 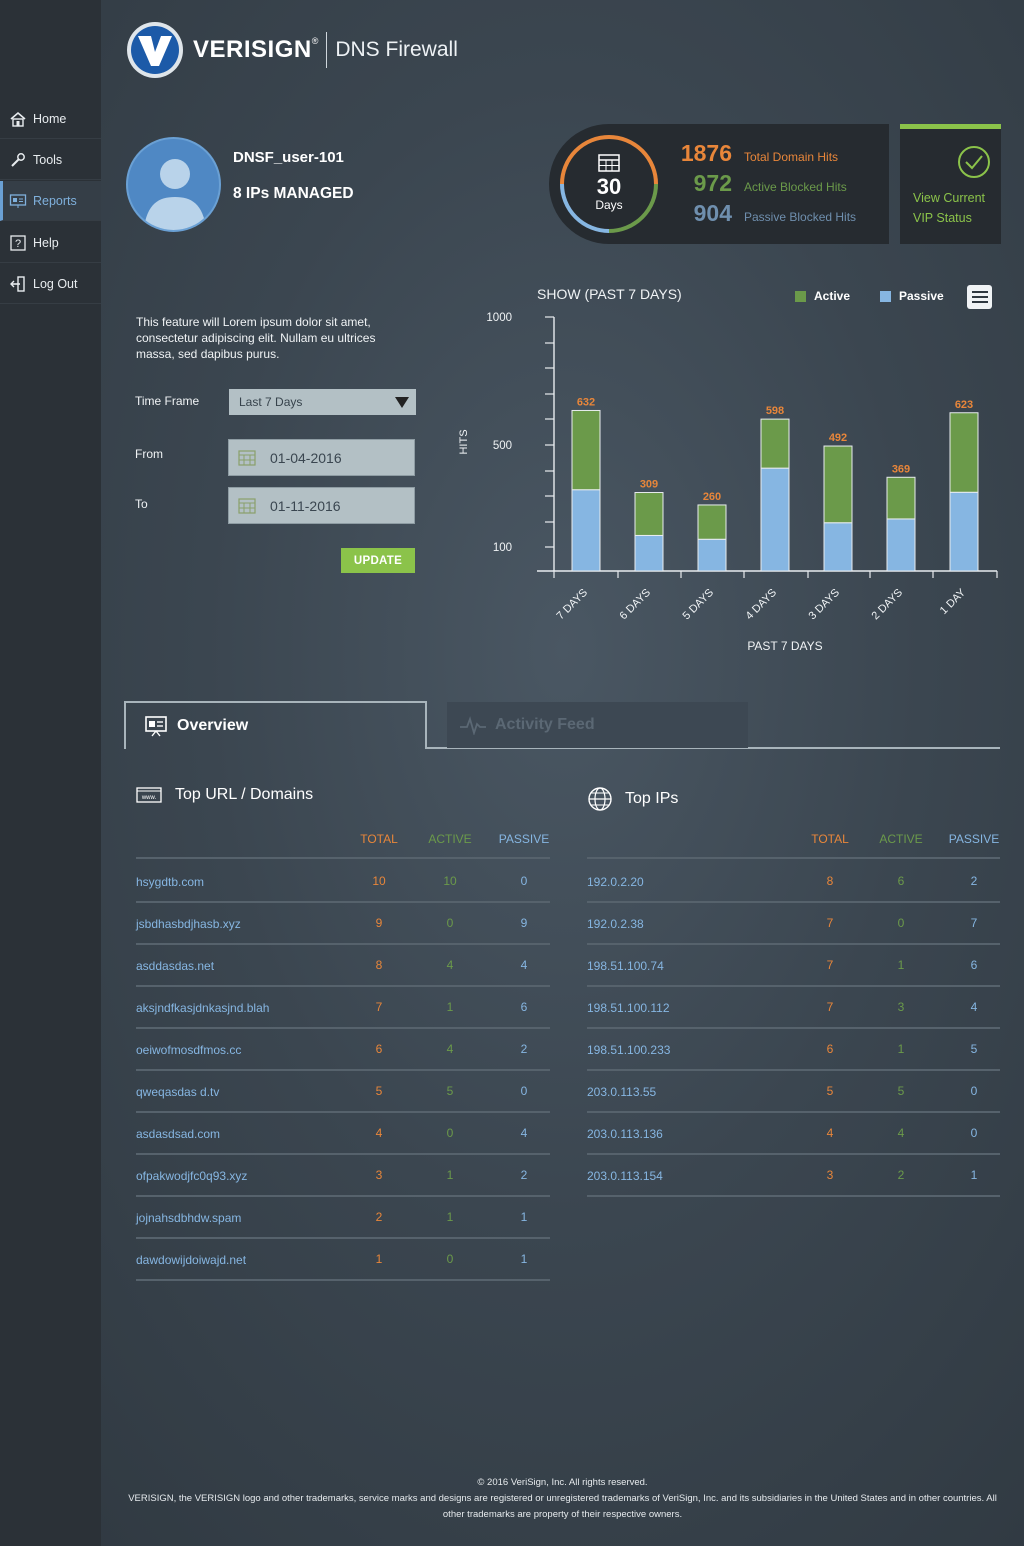 What do you see at coordinates (55, 200) in the screenshot?
I see `sidebar-item-label: Reports` at bounding box center [55, 200].